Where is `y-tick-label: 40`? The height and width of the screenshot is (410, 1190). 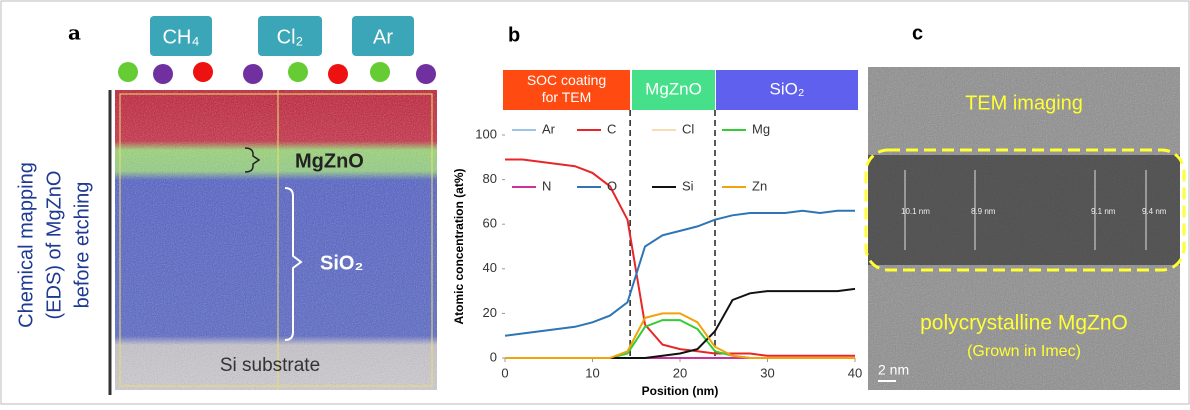
y-tick-label: 40 is located at coordinates (490, 267).